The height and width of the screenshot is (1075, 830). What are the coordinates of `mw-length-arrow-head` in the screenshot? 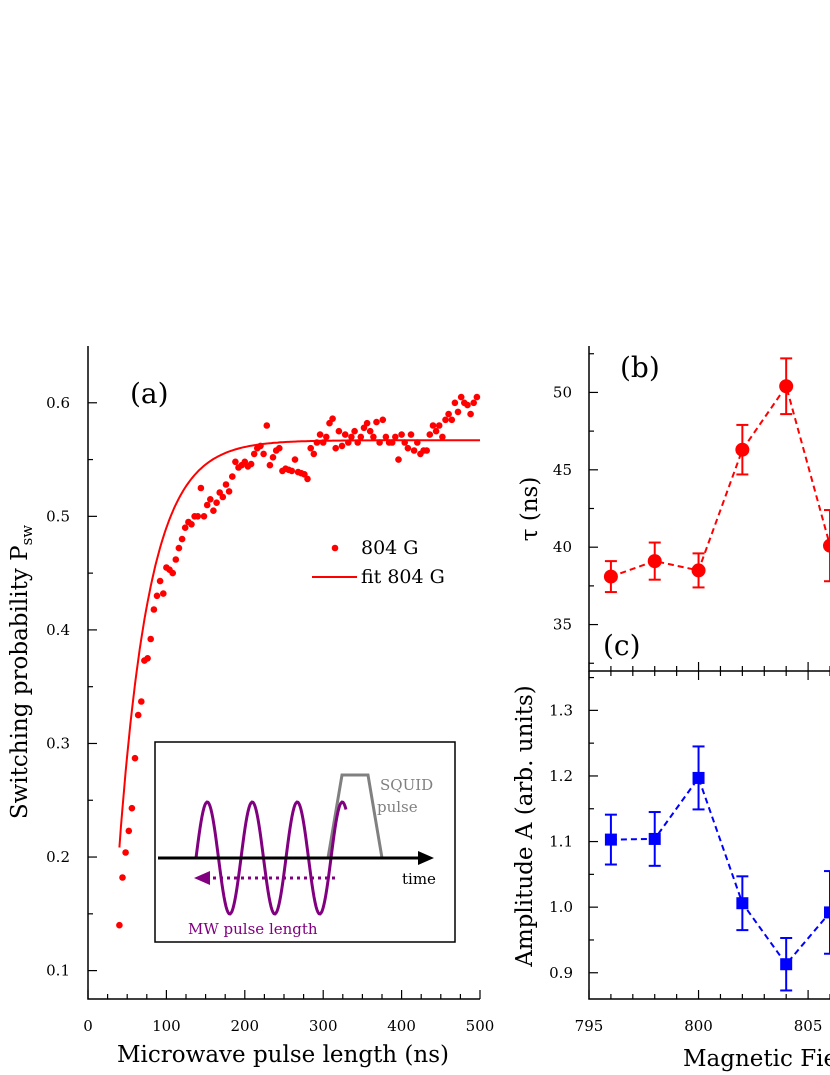 It's located at (202, 878).